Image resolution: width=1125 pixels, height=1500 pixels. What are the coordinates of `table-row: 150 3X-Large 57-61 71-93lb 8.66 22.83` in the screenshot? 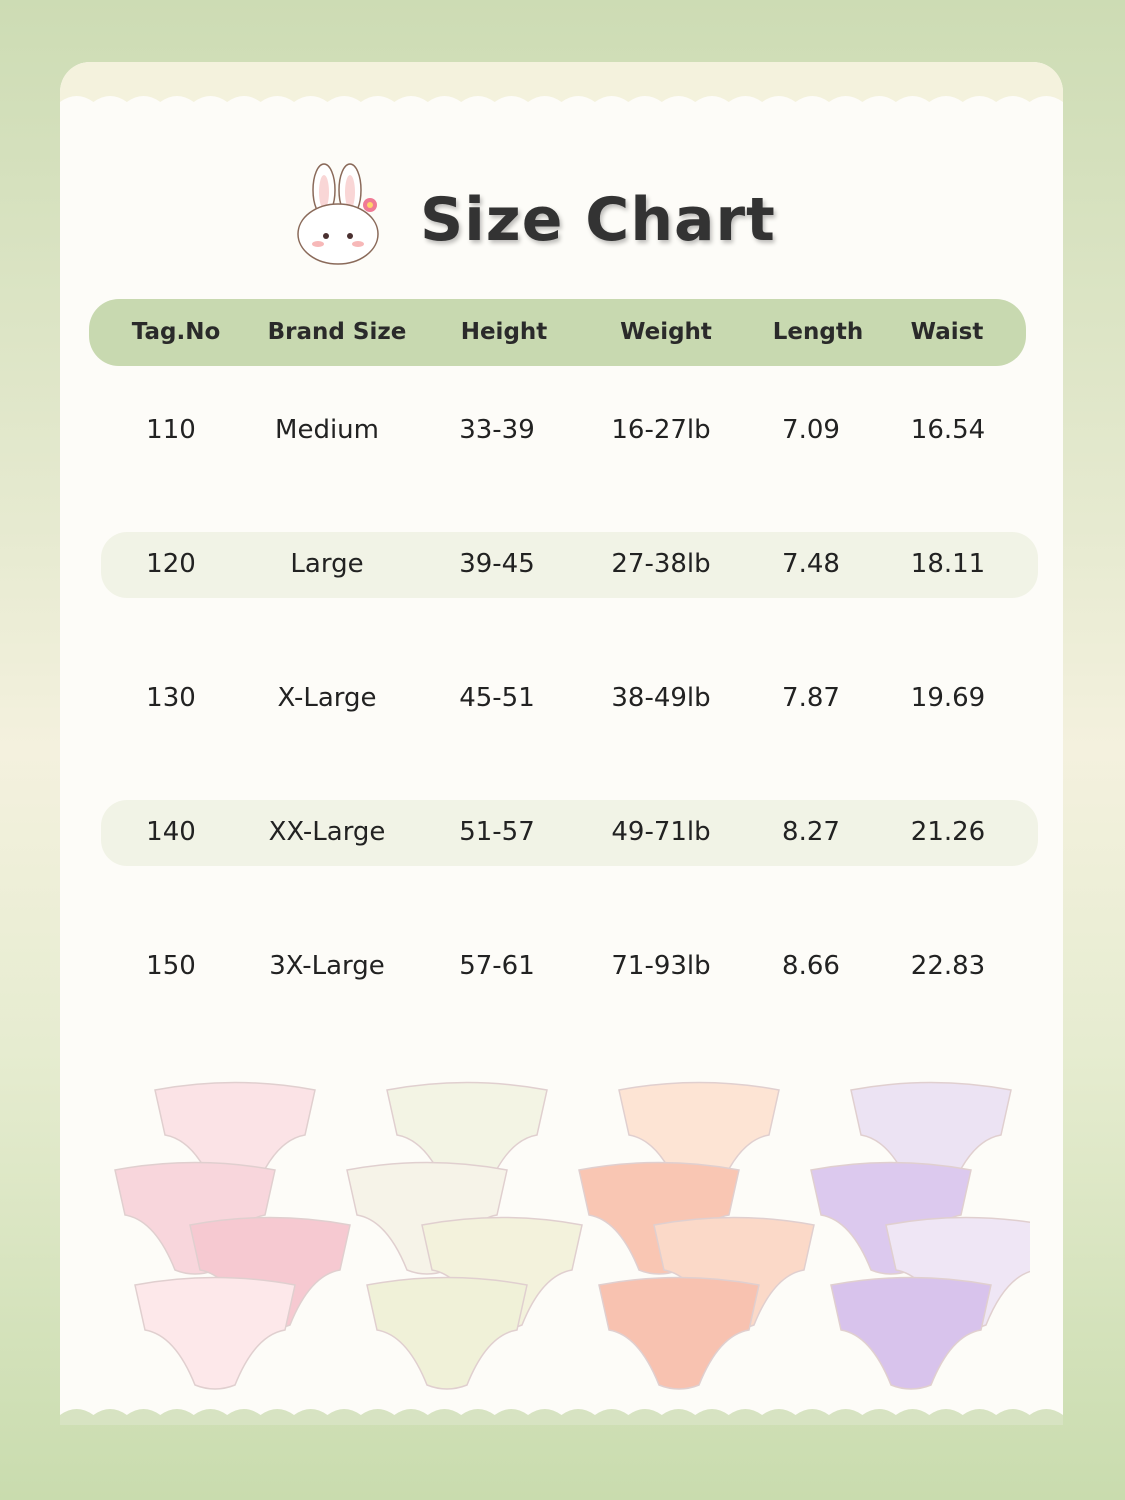 It's located at (569, 967).